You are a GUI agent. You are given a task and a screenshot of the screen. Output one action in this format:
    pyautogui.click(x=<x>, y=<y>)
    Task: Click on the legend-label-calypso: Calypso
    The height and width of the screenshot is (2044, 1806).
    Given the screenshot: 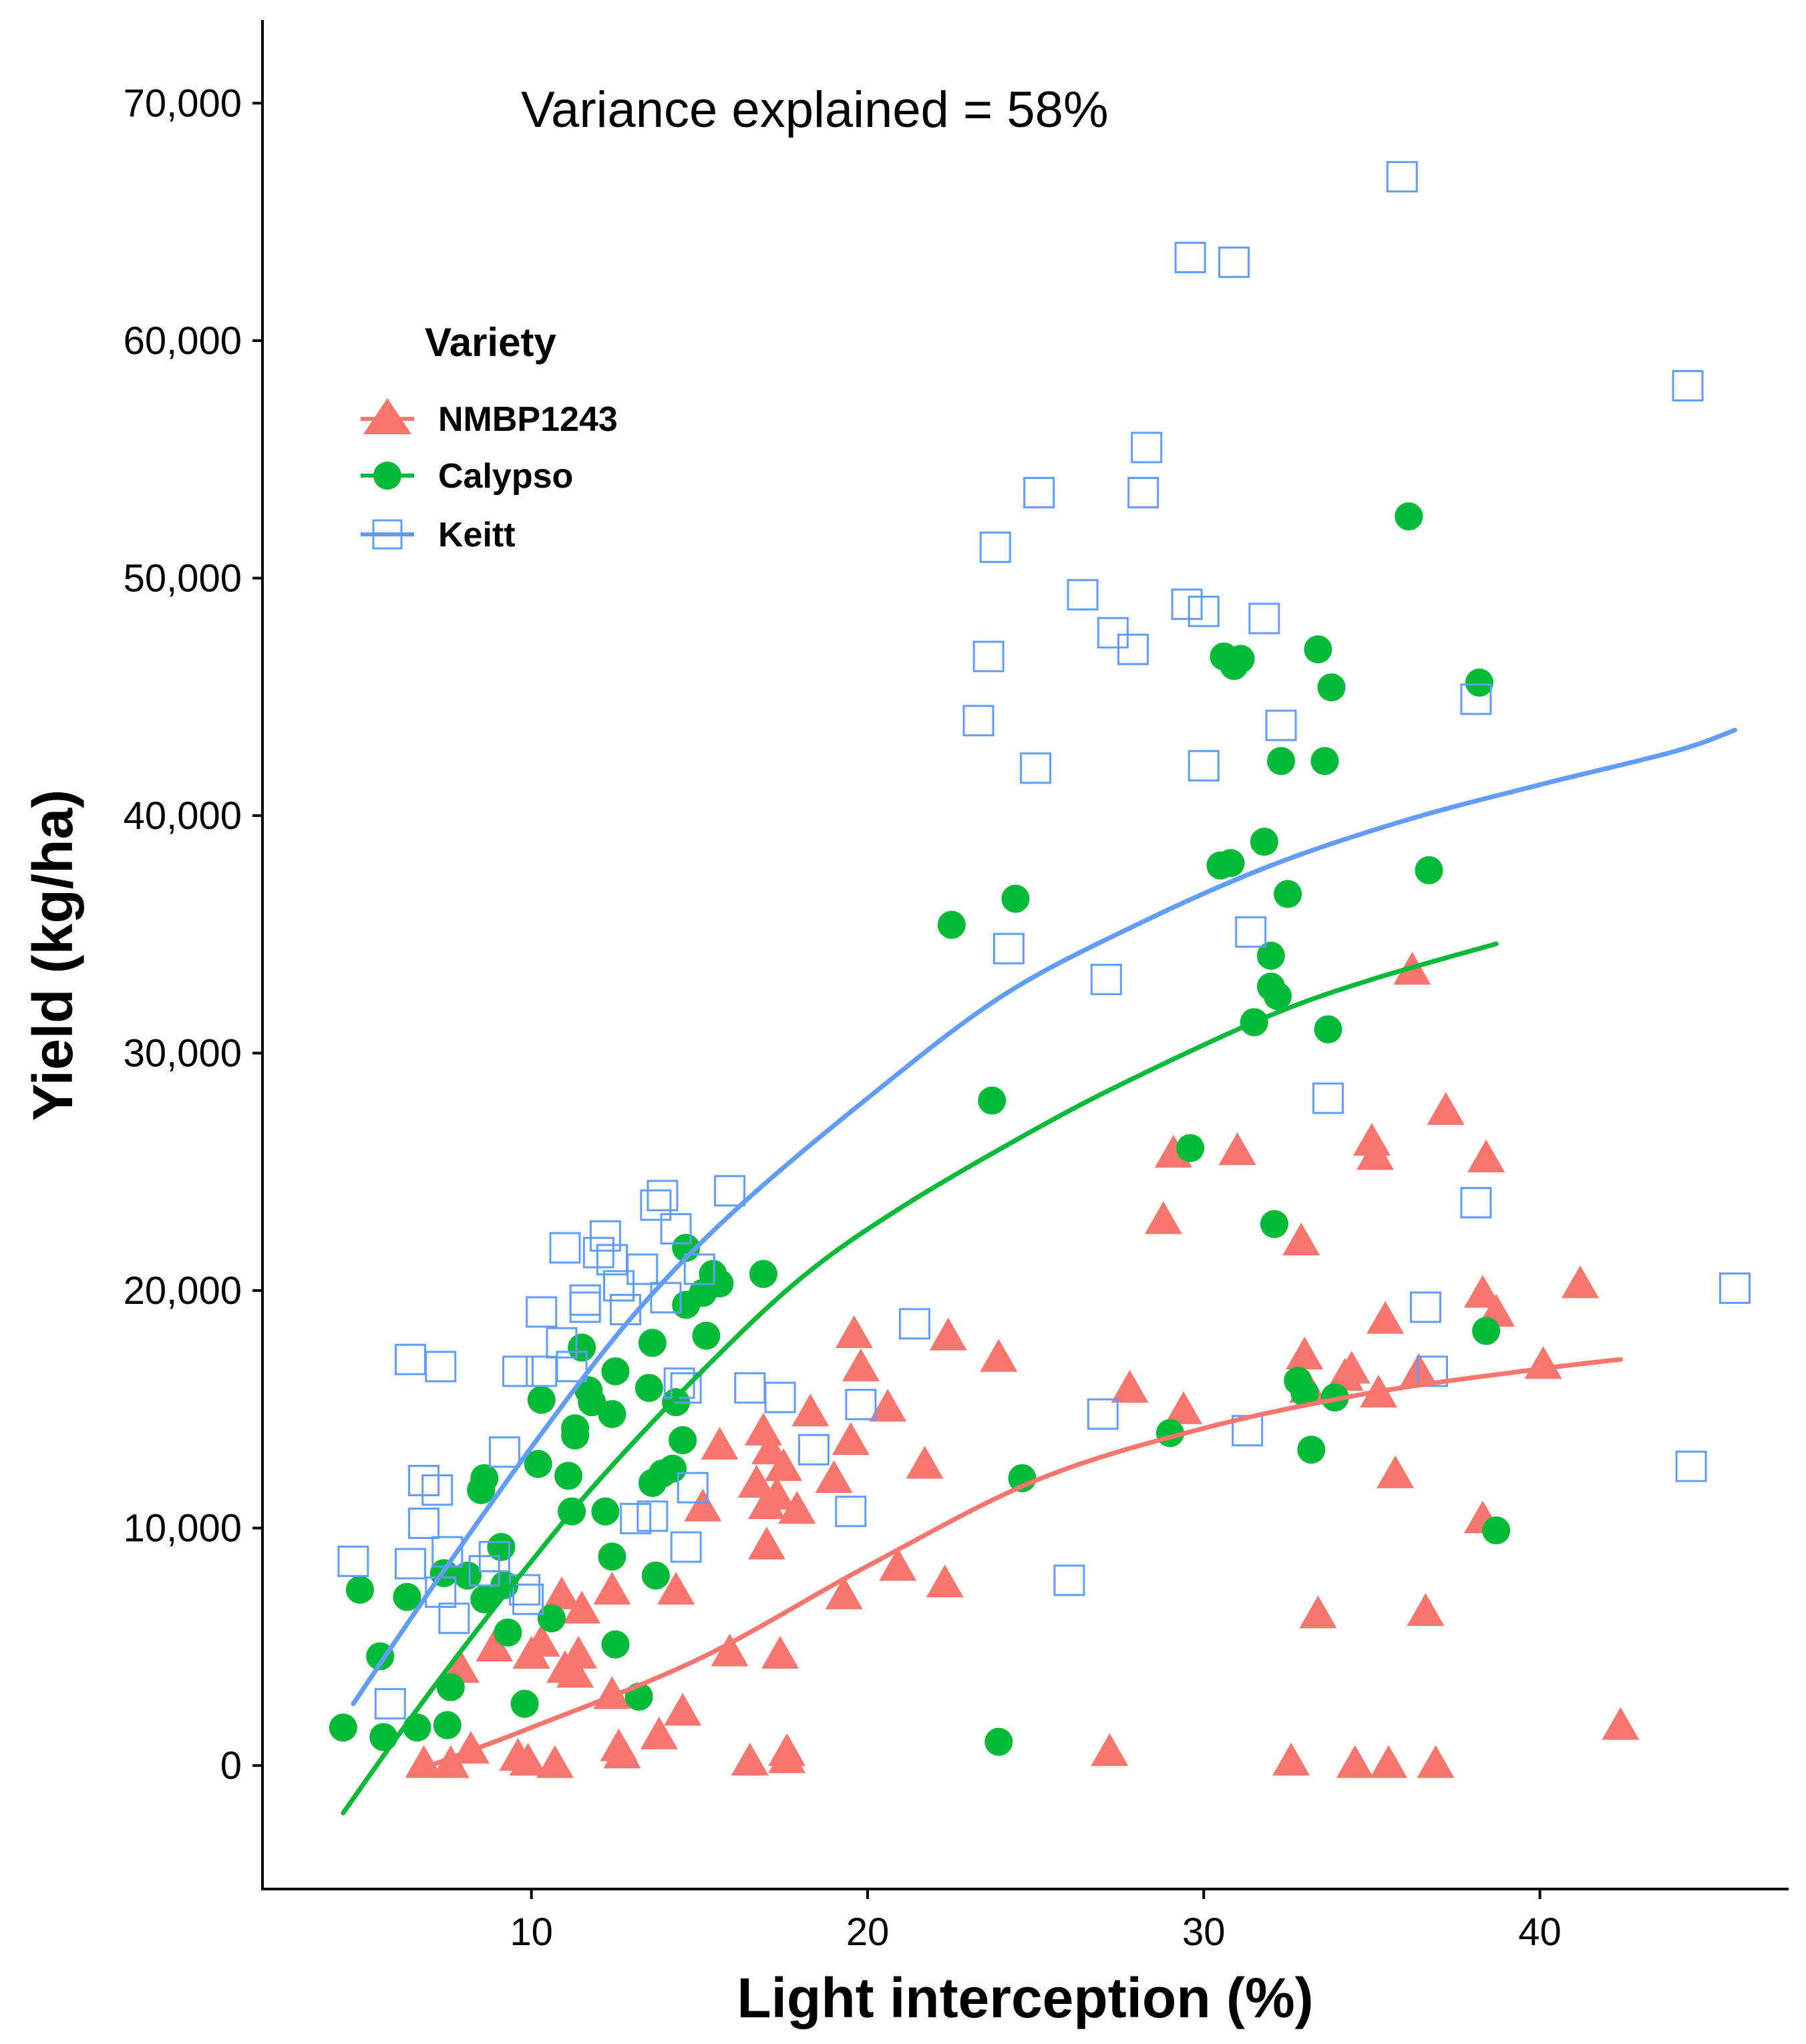 What is the action you would take?
    pyautogui.click(x=506, y=476)
    